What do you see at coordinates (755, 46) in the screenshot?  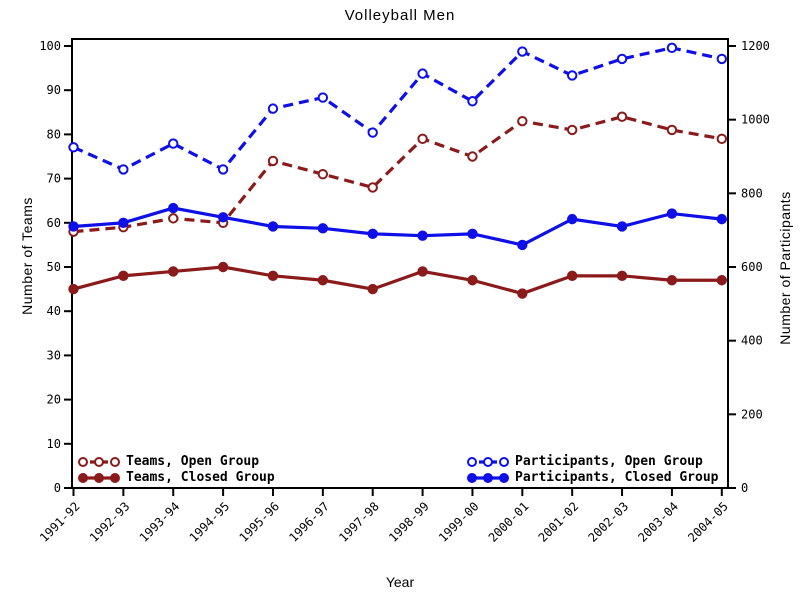 I see `right-axis-tick-label: 1200` at bounding box center [755, 46].